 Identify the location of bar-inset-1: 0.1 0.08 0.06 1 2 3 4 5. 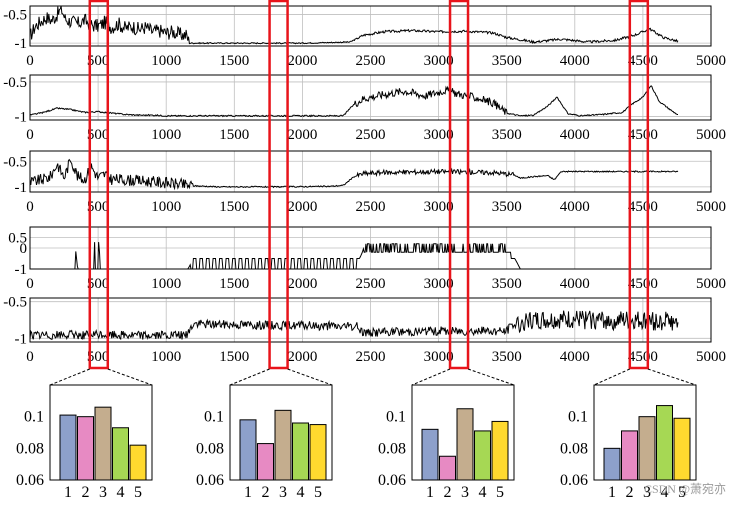
(84, 434).